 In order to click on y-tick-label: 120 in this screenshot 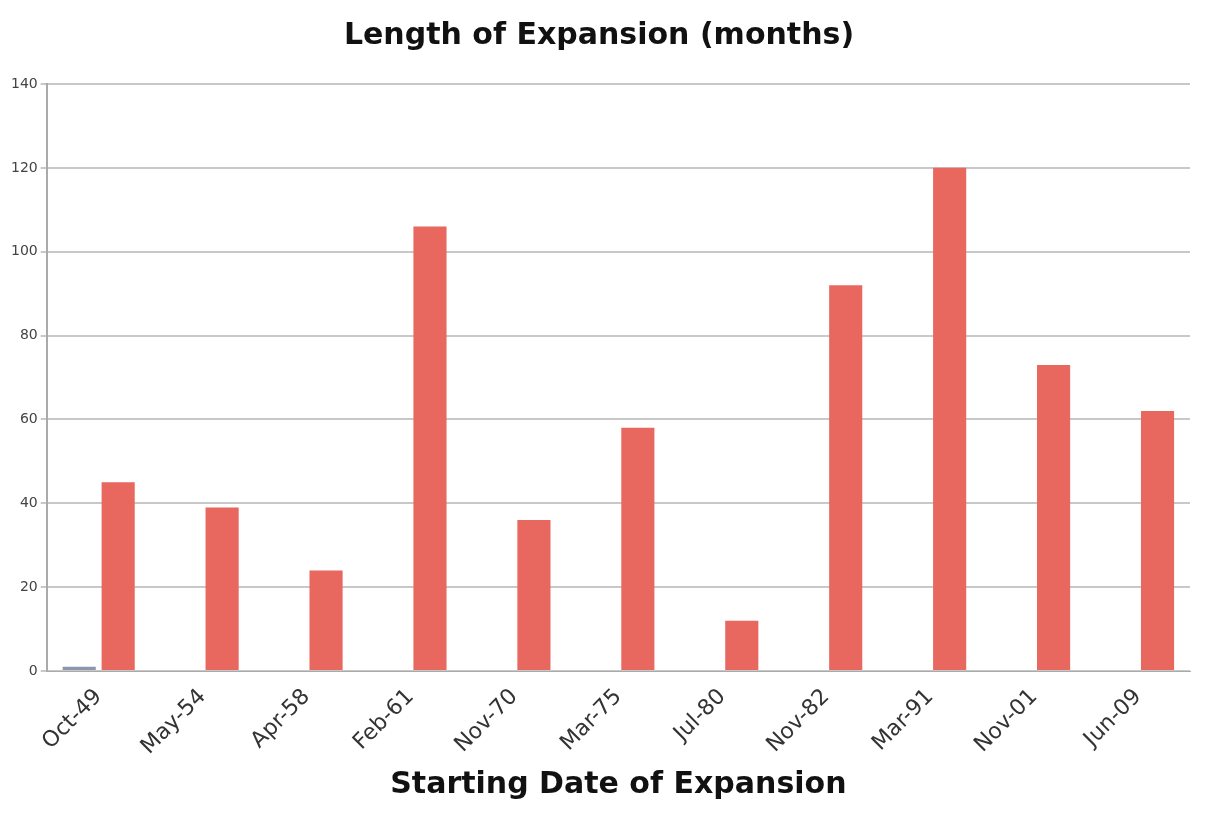, I will do `click(24, 166)`.